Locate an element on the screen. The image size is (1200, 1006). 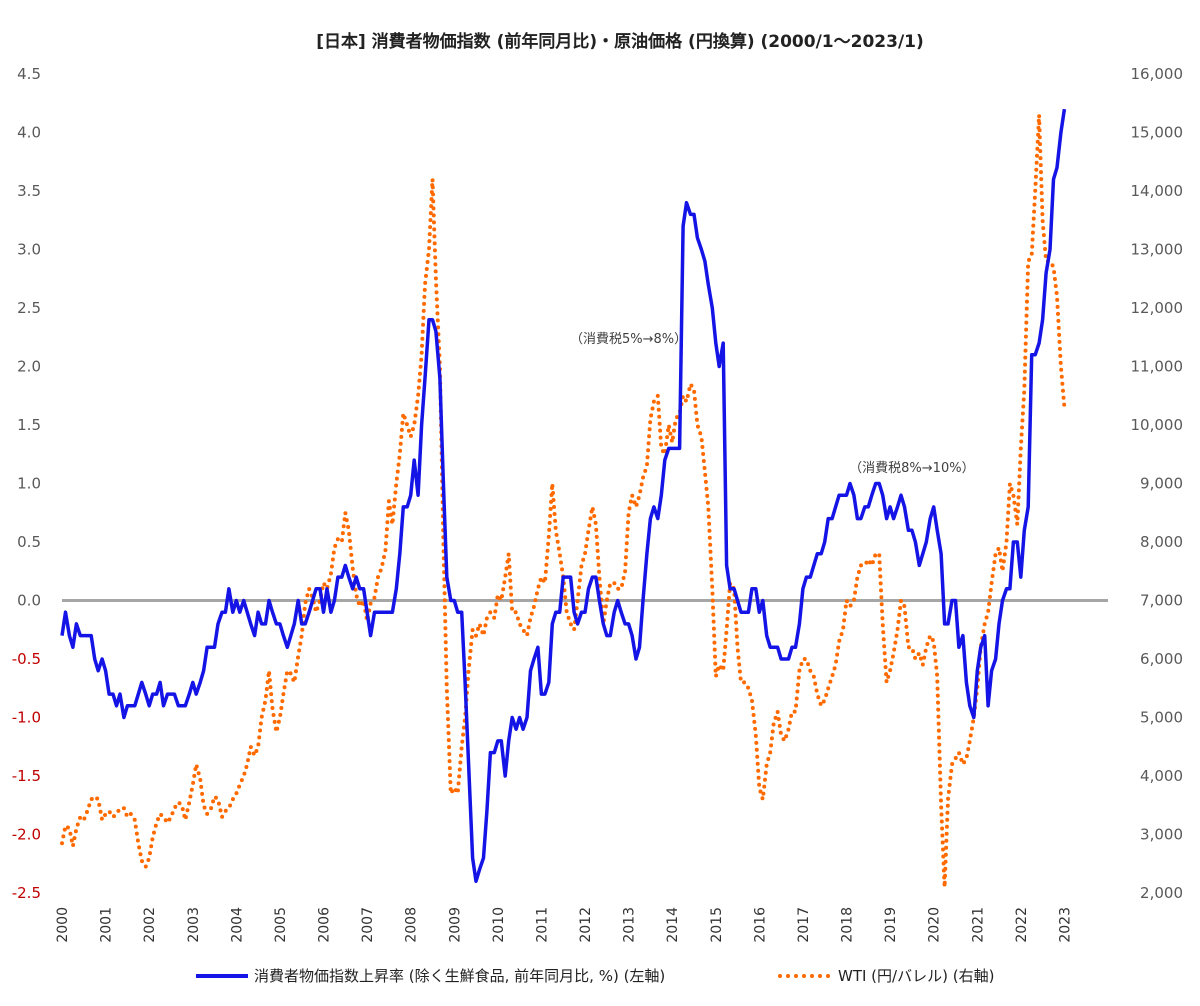
y-right-tick-label: 13,000 is located at coordinates (1157, 250).